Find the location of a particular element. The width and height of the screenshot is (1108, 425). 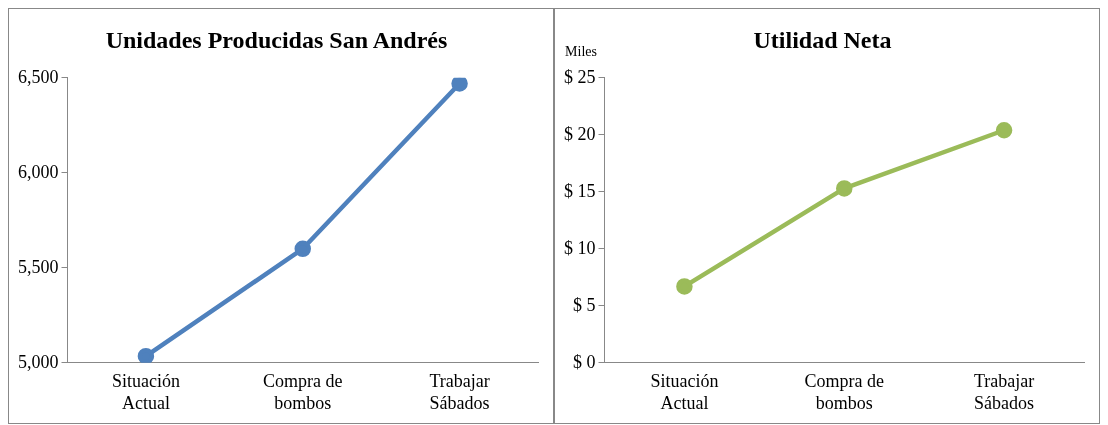

y-tick-label: 5,000 is located at coordinates (38, 361).